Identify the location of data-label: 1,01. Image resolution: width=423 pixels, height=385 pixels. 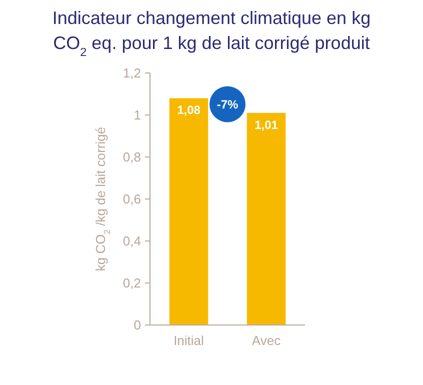
(266, 125).